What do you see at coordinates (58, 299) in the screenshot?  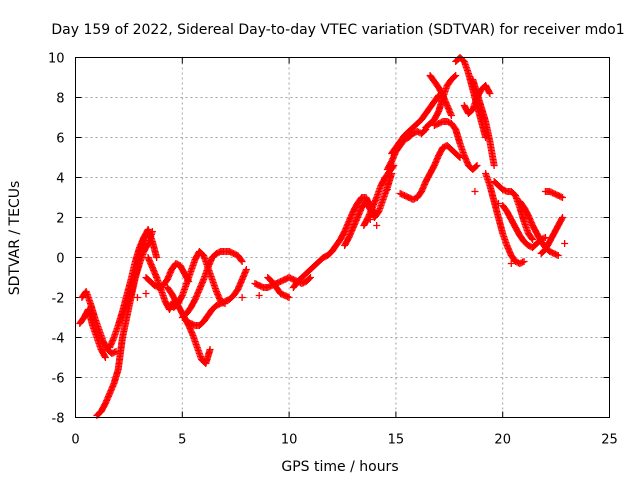 I see `y-tick-label: -2` at bounding box center [58, 299].